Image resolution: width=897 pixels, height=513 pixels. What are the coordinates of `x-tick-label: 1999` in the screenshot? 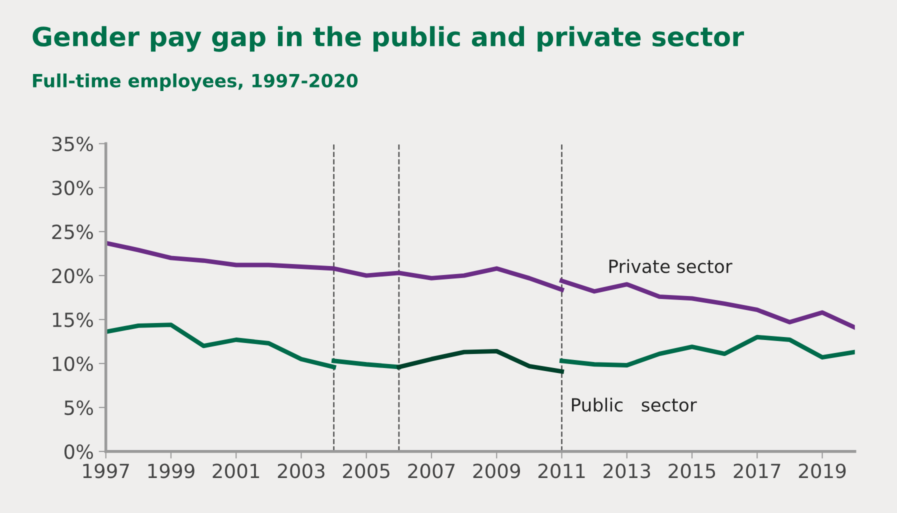 It's located at (171, 471).